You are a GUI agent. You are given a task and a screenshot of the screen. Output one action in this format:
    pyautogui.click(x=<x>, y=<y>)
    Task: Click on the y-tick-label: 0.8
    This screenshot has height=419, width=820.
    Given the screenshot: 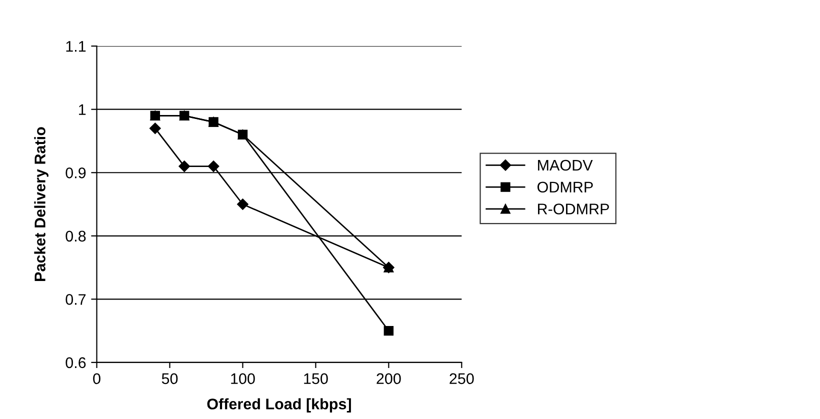 What is the action you would take?
    pyautogui.click(x=76, y=236)
    